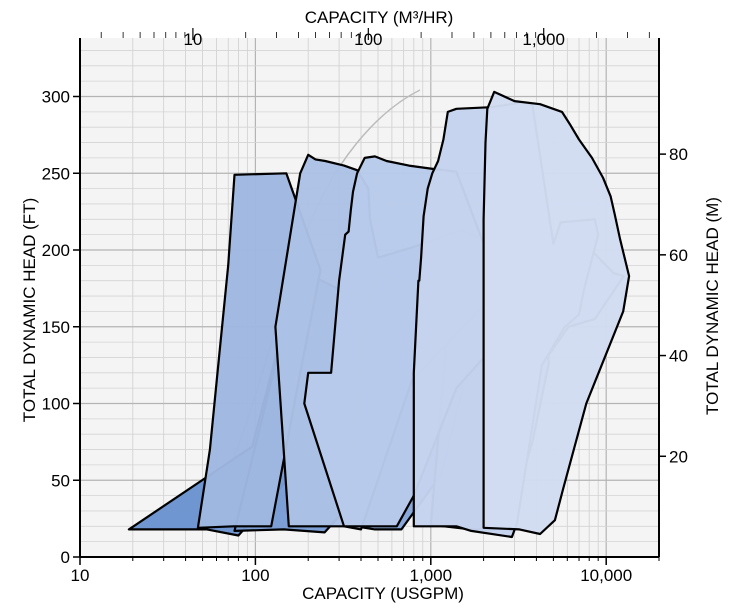  What do you see at coordinates (606, 575) in the screenshot?
I see `x-tick-label: 10,000` at bounding box center [606, 575].